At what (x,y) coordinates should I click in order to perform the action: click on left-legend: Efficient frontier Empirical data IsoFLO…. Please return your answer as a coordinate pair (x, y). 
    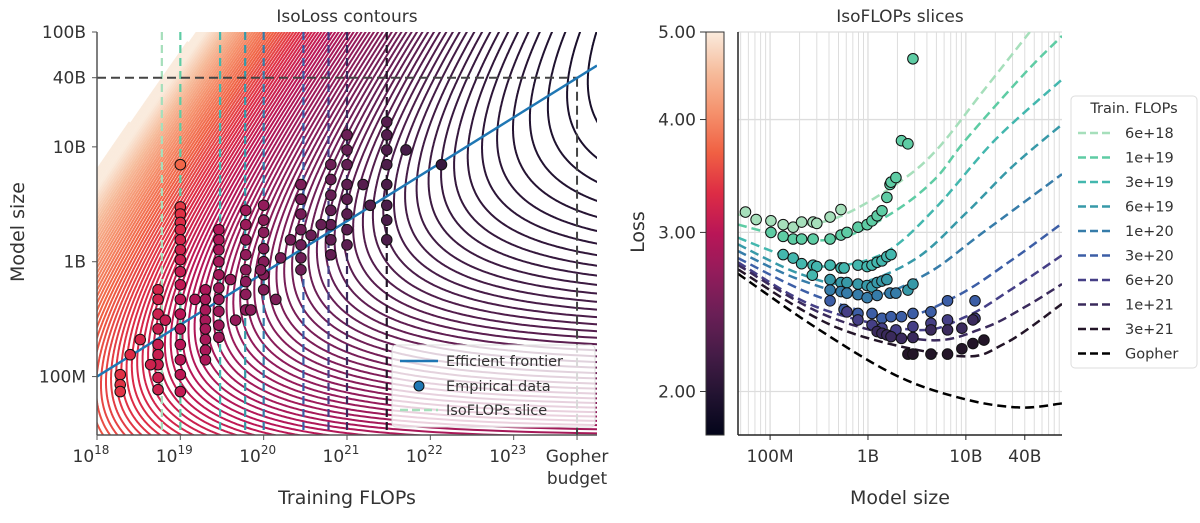
    Looking at the image, I should click on (493, 386).